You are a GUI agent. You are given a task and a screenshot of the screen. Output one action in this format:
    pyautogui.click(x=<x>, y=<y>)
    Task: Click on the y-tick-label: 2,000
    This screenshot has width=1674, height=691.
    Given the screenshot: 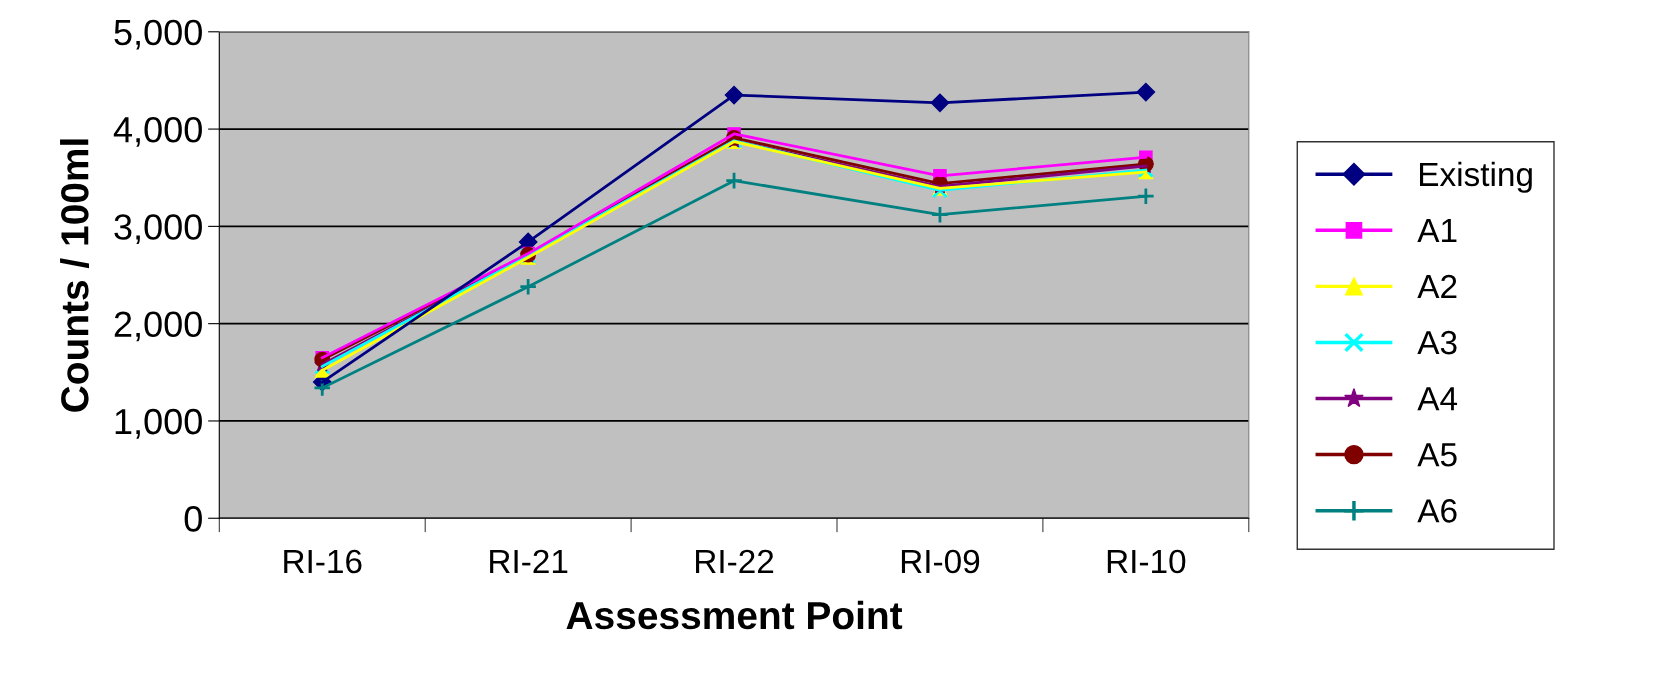 What is the action you would take?
    pyautogui.click(x=158, y=326)
    